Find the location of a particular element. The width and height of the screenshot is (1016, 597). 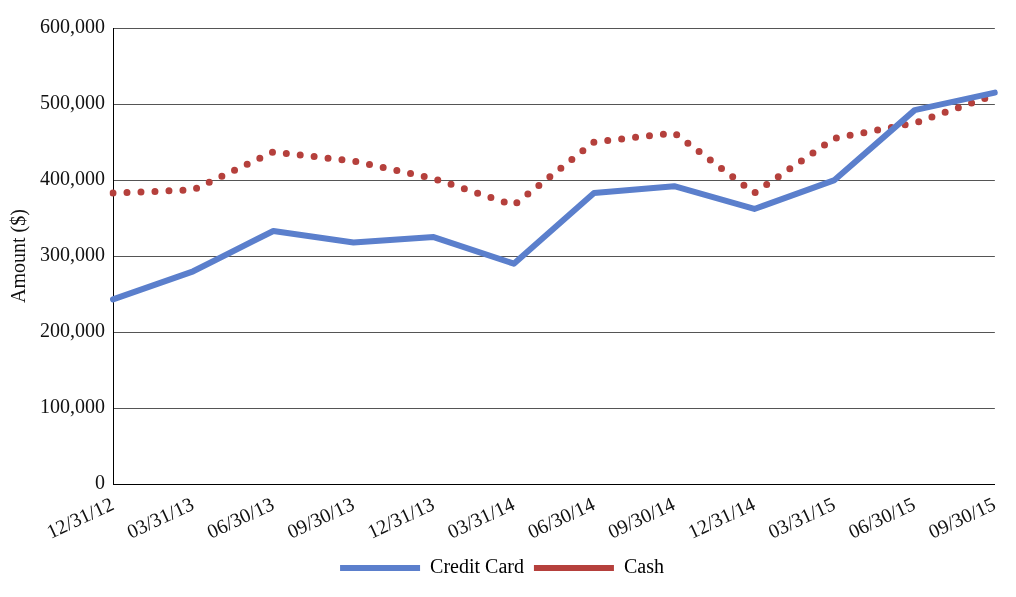

y-tick-label: 200,000 is located at coordinates (72, 330).